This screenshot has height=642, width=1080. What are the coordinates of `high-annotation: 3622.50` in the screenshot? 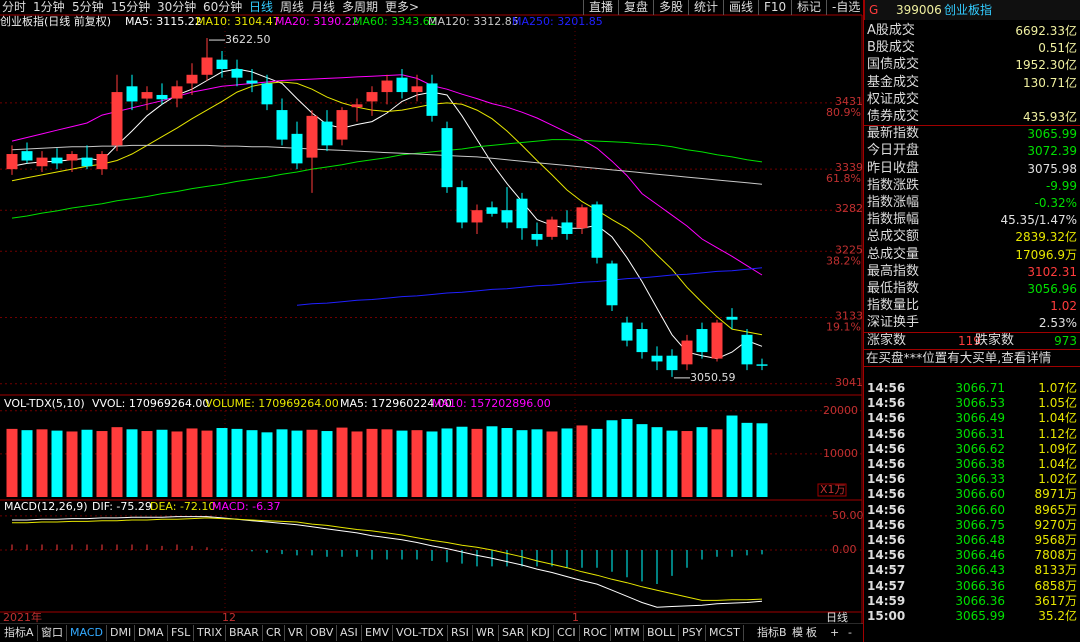 It's located at (248, 39).